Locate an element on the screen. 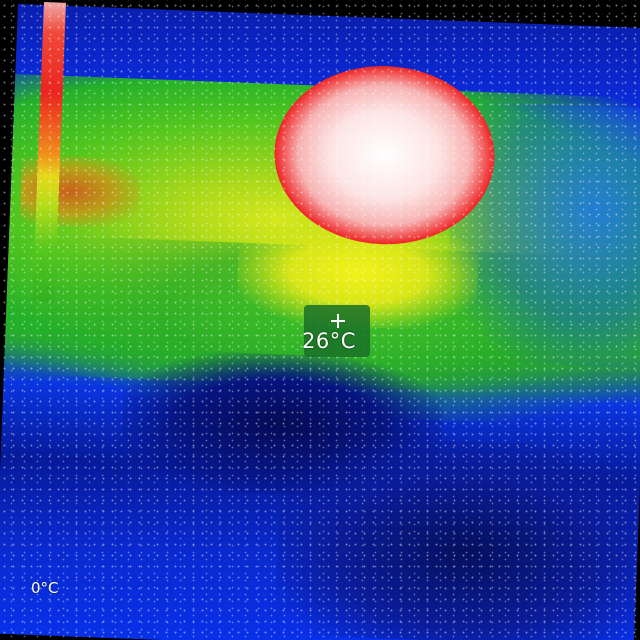 This screenshot has height=640, width=640. crosshair-icon is located at coordinates (338, 321).